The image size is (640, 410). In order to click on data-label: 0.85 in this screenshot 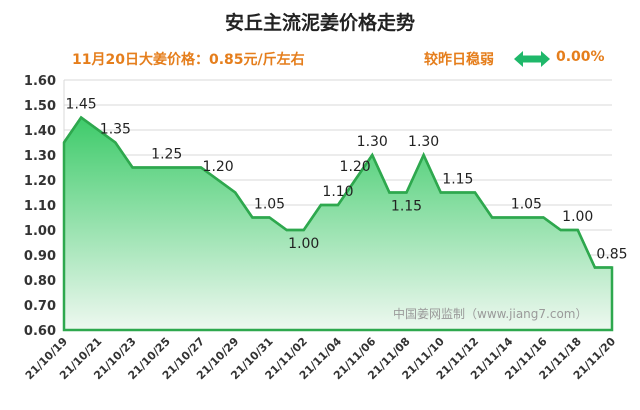, I will do `click(611, 255)`.